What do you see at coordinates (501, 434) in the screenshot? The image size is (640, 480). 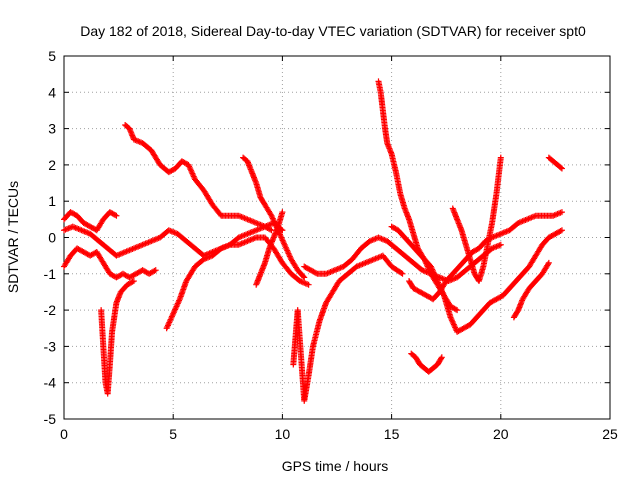 I see `x-tick-label: 20` at bounding box center [501, 434].